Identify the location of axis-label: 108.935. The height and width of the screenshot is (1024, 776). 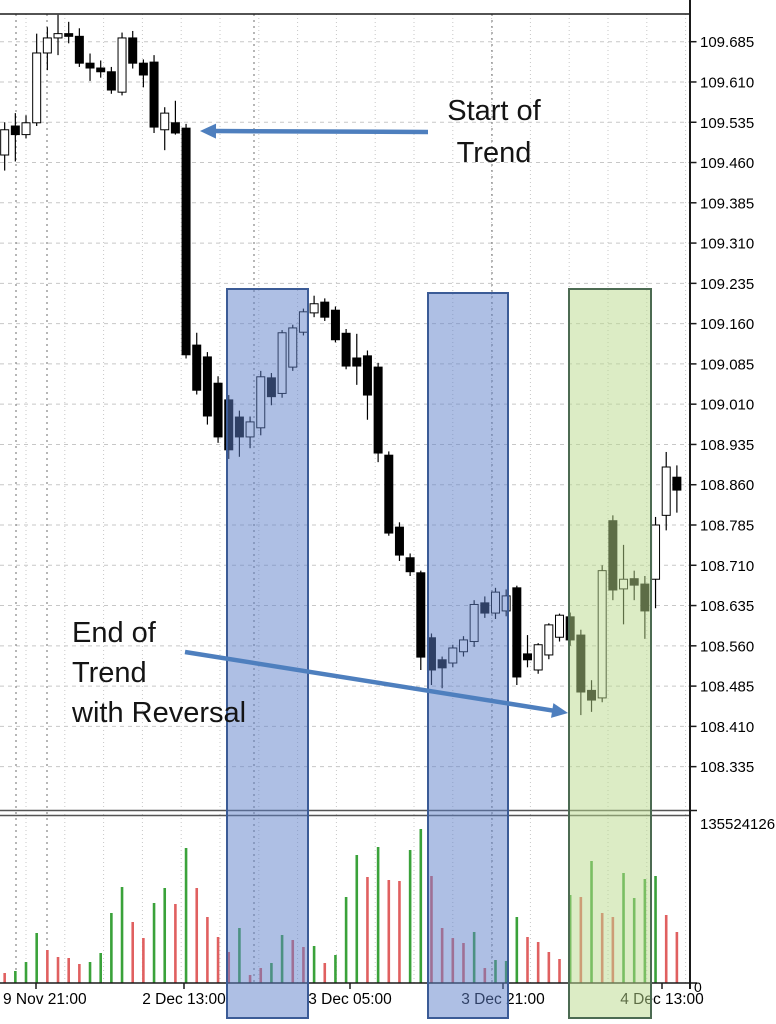
(727, 445).